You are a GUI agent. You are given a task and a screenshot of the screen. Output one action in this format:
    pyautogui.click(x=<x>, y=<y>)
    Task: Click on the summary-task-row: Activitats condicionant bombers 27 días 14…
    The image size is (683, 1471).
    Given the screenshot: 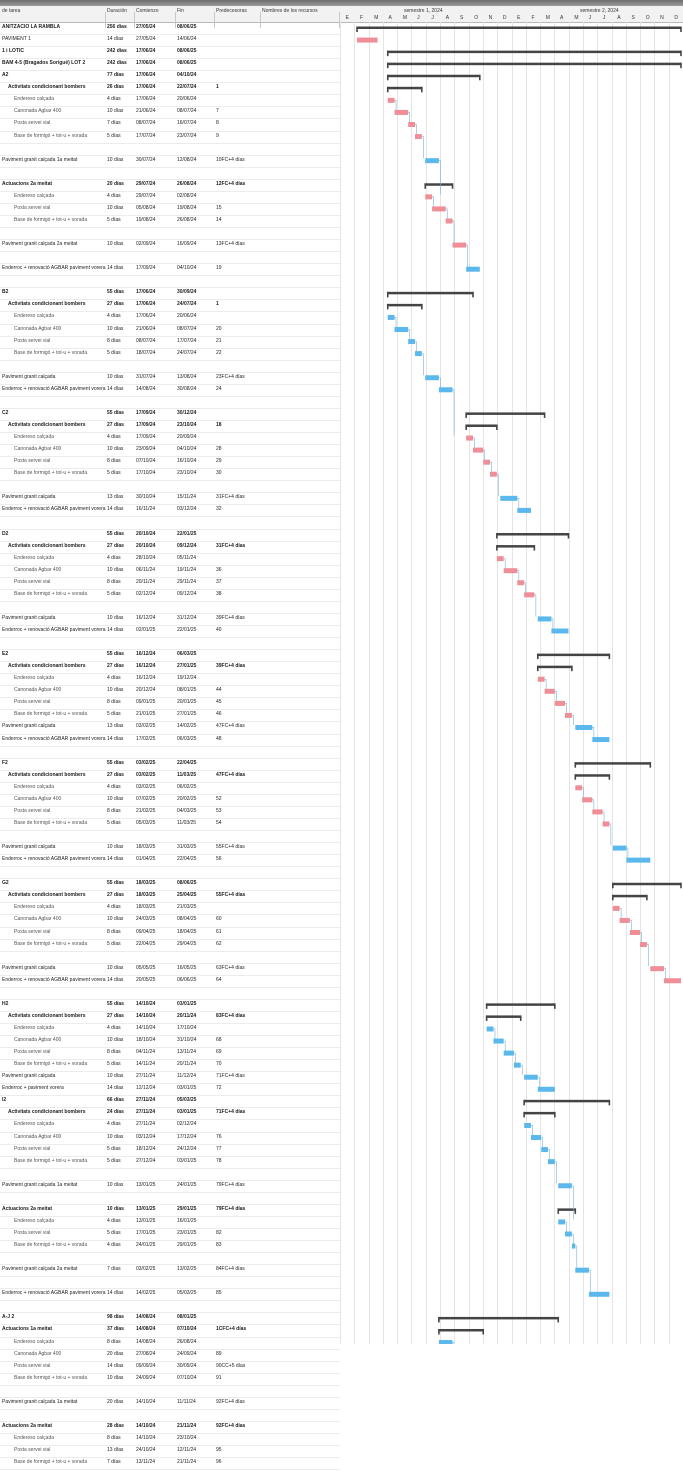 What is the action you would take?
    pyautogui.click(x=170, y=1019)
    